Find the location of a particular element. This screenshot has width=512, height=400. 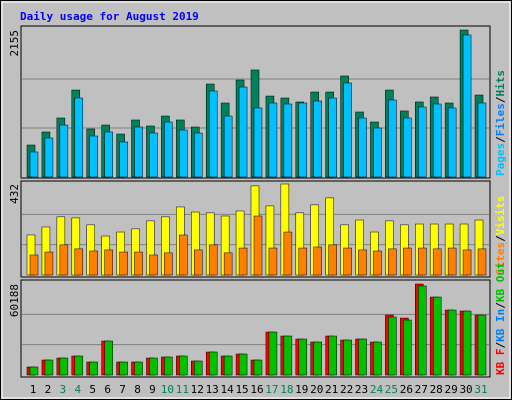

legend-label: KB Out is located at coordinates (500, 282).